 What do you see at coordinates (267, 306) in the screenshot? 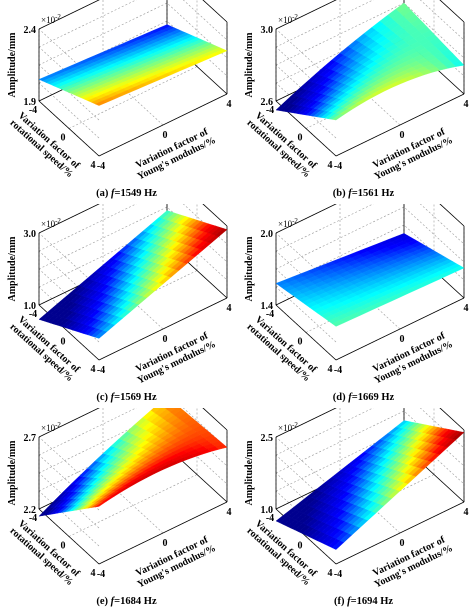
I see `z-tick-label: 1.4` at bounding box center [267, 306].